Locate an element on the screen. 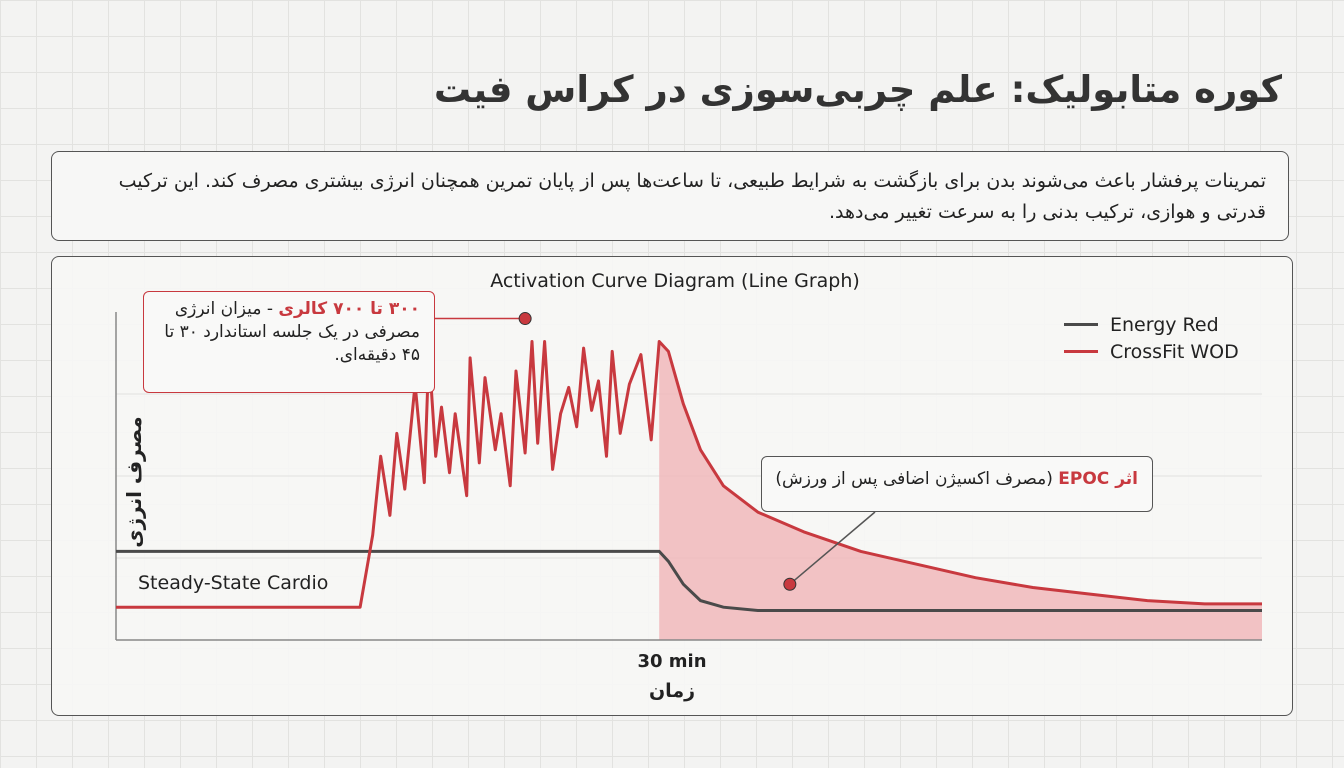 Image resolution: width=1344 pixels, height=768 pixels. steady-state-label: Steady-State Cardio is located at coordinates (233, 583).